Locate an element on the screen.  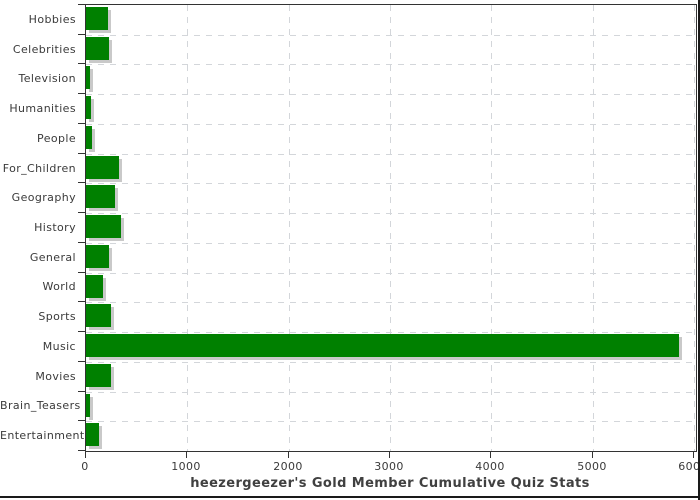
bar-humanities is located at coordinates (88, 107).